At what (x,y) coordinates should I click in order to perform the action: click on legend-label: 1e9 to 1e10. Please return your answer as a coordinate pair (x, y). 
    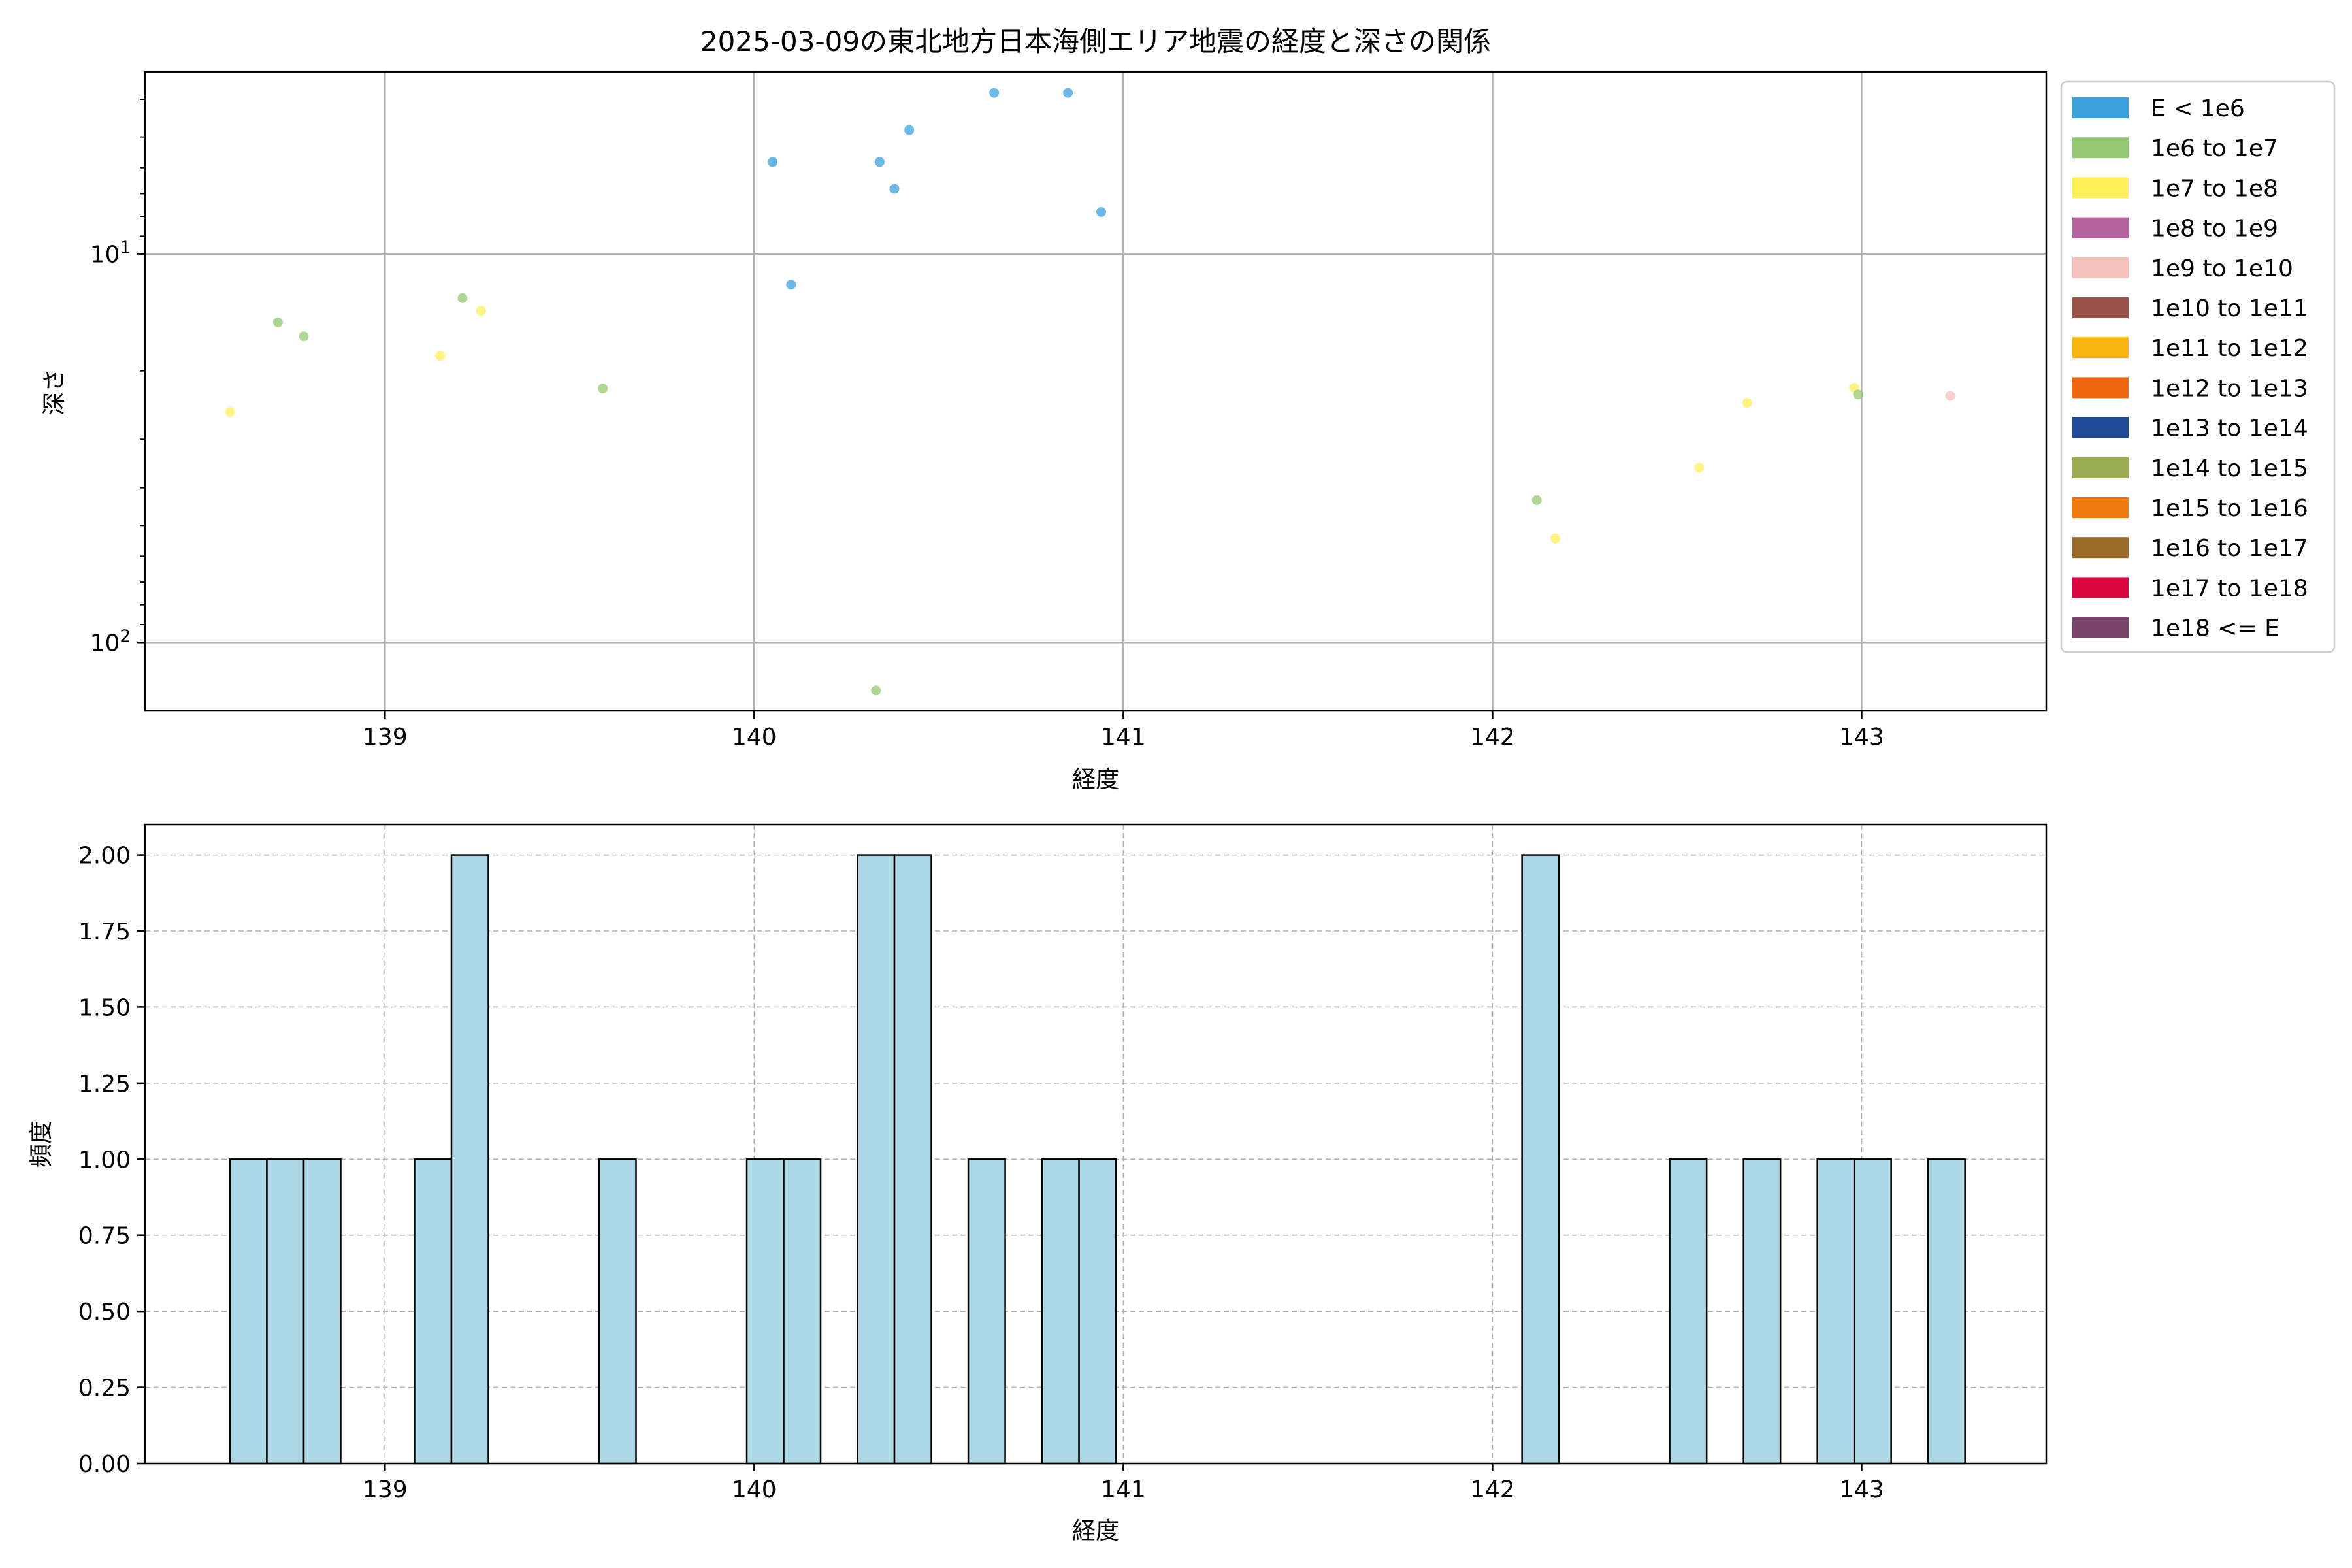
    Looking at the image, I should click on (2222, 268).